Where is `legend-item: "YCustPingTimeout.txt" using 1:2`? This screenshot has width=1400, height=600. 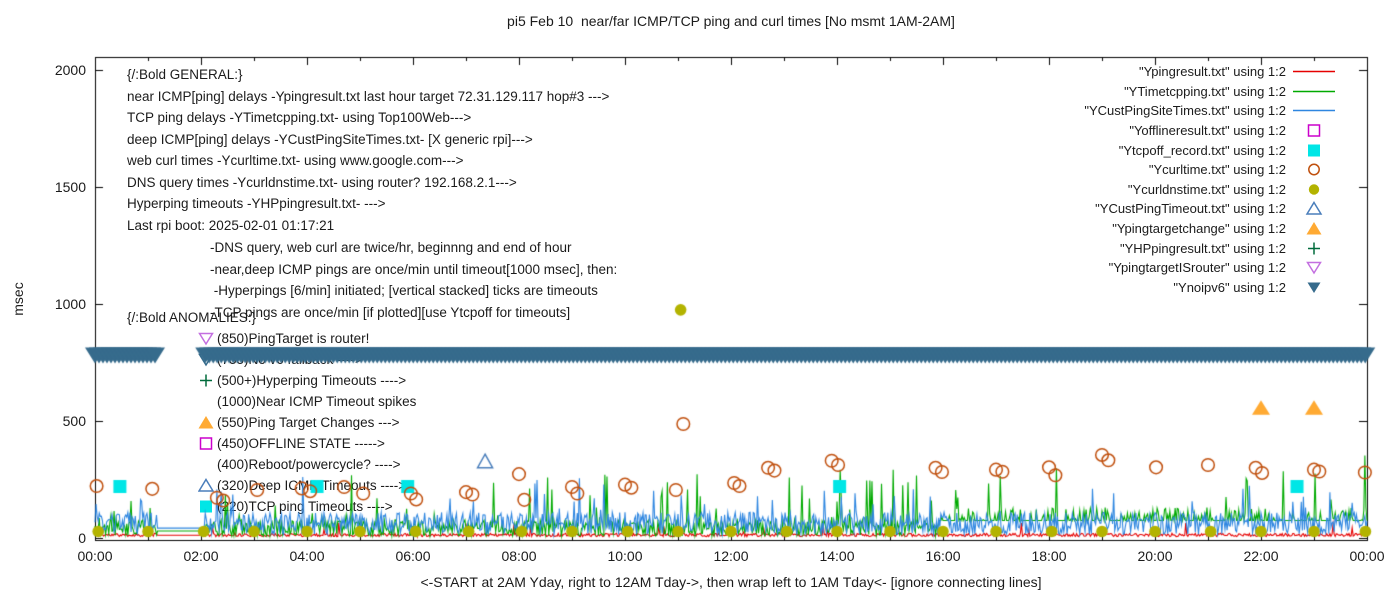 legend-item: "YCustPingTimeout.txt" using 1:2 is located at coordinates (1213, 209).